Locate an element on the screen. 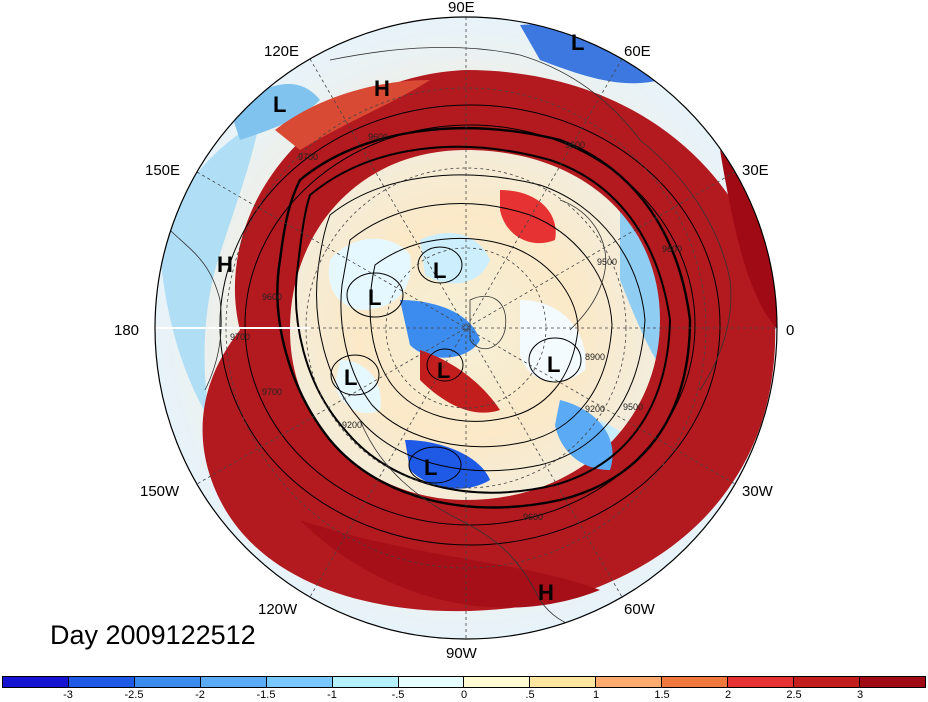 This screenshot has width=928, height=702. contour-label: 8900 is located at coordinates (595, 357).